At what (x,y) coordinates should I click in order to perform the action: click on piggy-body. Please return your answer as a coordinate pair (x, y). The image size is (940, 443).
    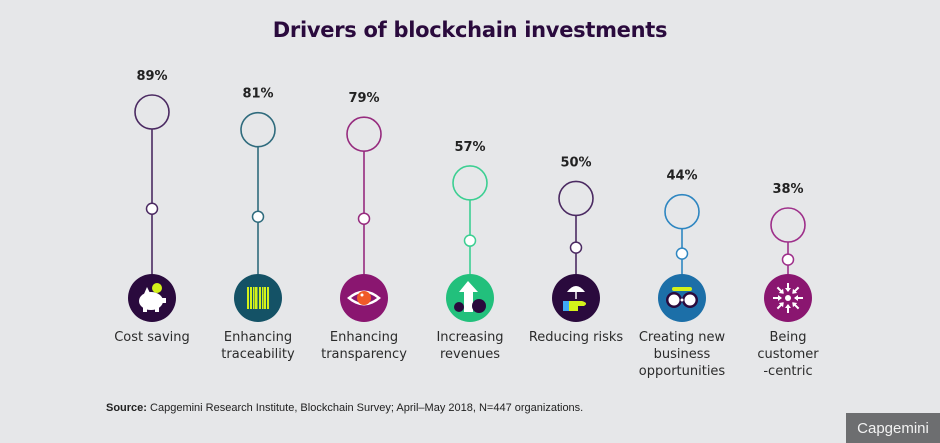
    Looking at the image, I should click on (151, 301).